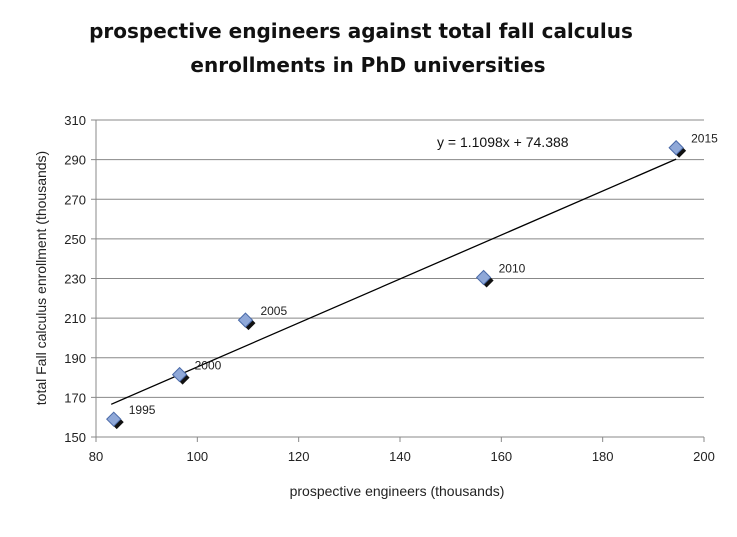 The height and width of the screenshot is (537, 737). What do you see at coordinates (75, 358) in the screenshot?
I see `y-tick-label-190: 190` at bounding box center [75, 358].